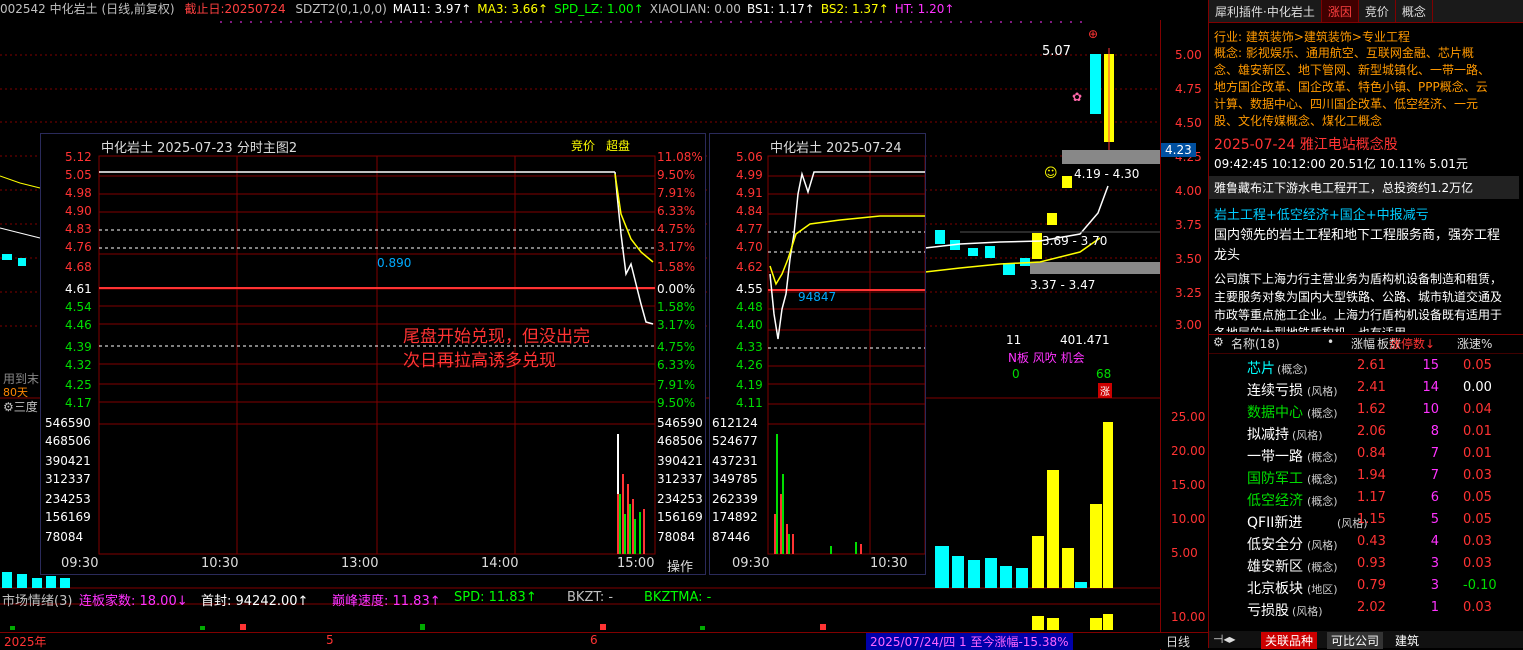 Image resolution: width=1523 pixels, height=650 pixels. What do you see at coordinates (676, 325) in the screenshot?
I see `p1-pct-9: 3.17%` at bounding box center [676, 325].